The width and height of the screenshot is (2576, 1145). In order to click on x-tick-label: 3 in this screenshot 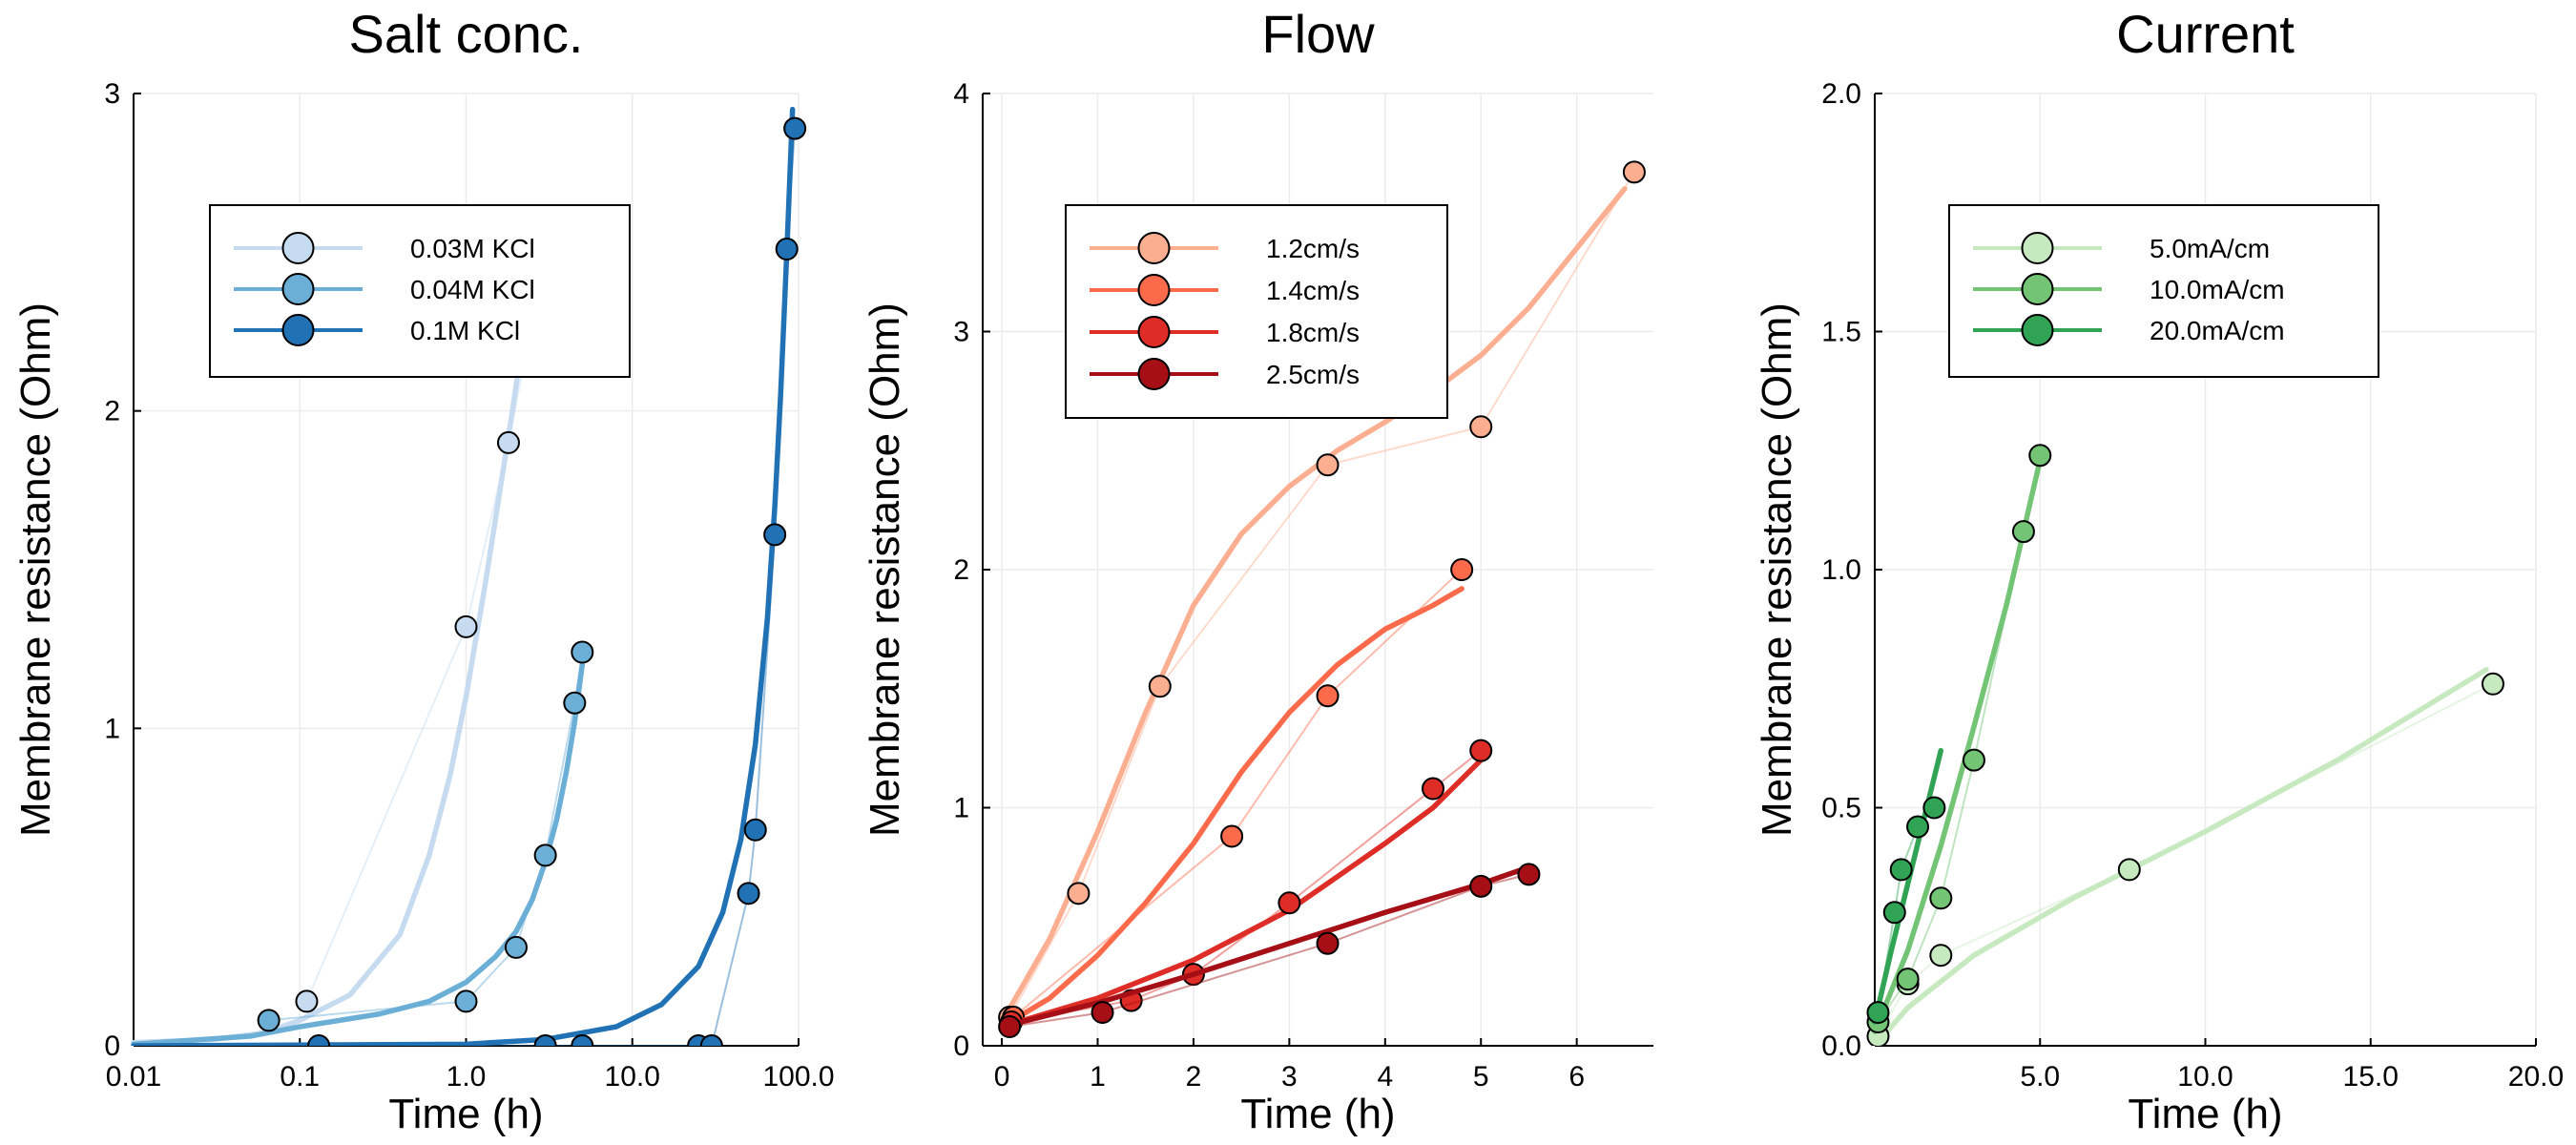, I will do `click(1289, 1077)`.